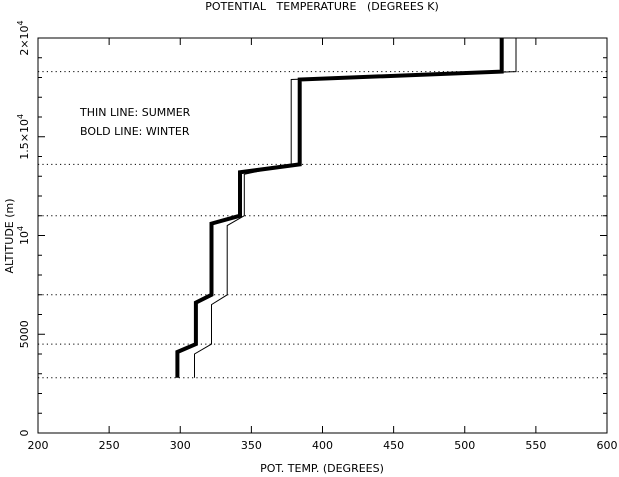 The image size is (619, 477). What do you see at coordinates (464, 445) in the screenshot?
I see `x-tick-label-6: 500` at bounding box center [464, 445].